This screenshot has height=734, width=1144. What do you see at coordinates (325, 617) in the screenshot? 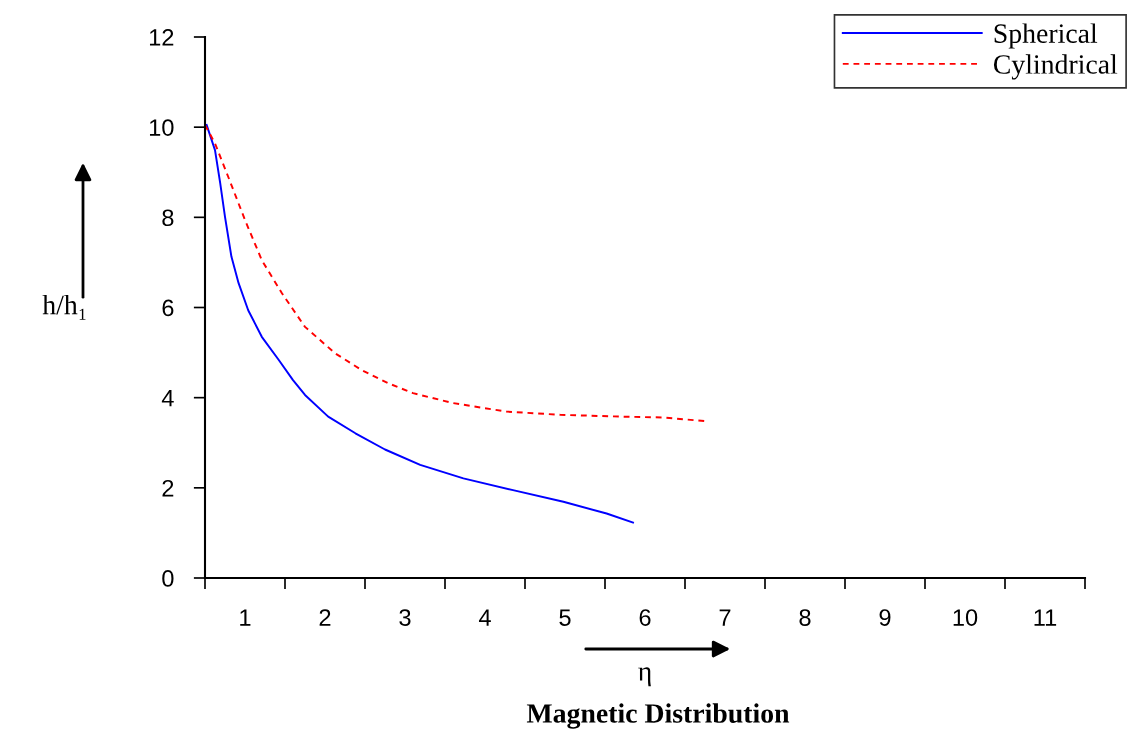
I see `x-tick-label: 2` at bounding box center [325, 617].